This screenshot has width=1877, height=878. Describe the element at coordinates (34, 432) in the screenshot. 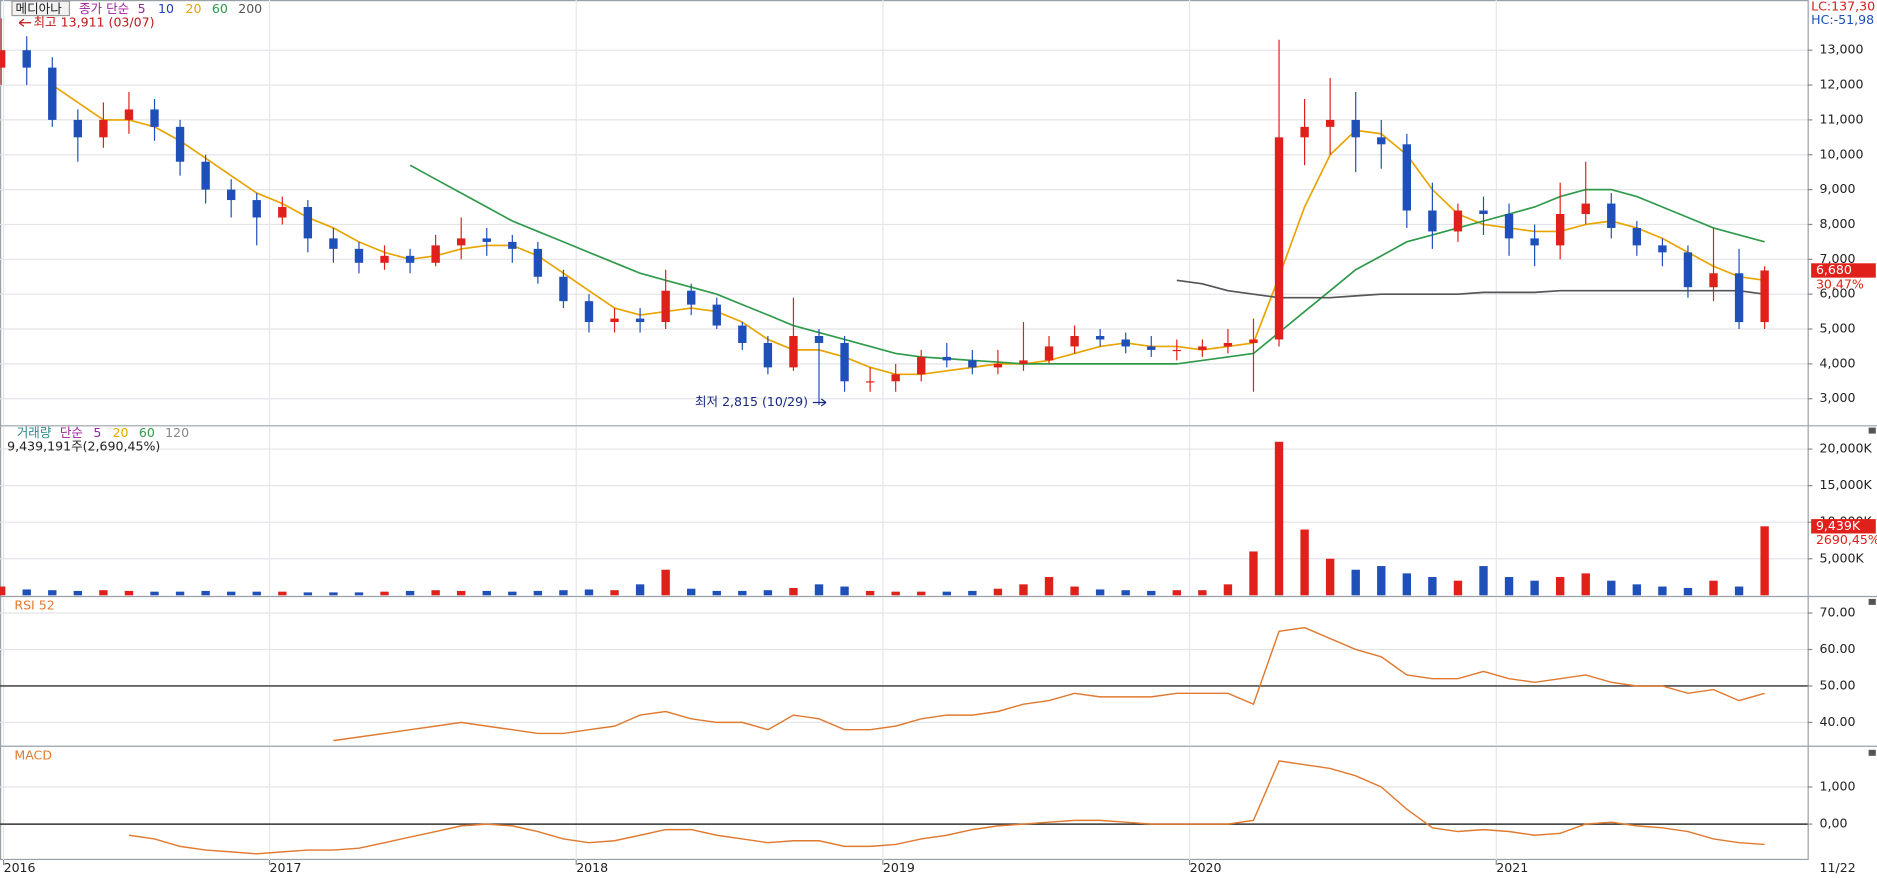

I see `panel-title: 거래량` at that location.